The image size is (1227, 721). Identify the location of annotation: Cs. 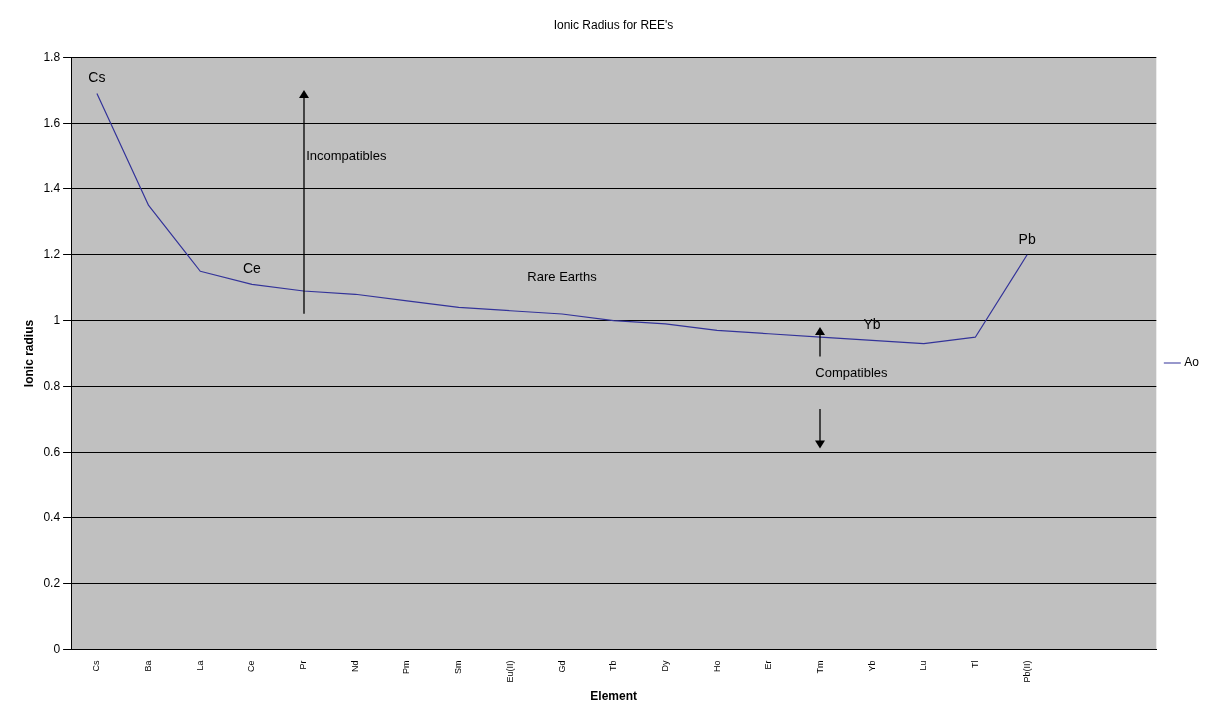
(97, 77).